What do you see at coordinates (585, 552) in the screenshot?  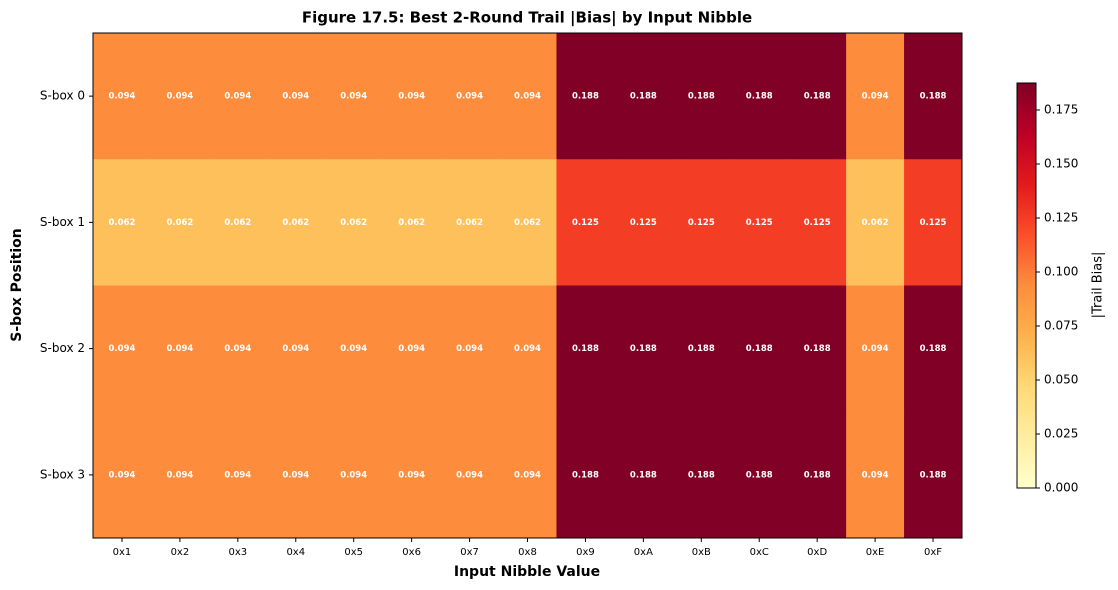 I see `x-tick-label: 0x9` at bounding box center [585, 552].